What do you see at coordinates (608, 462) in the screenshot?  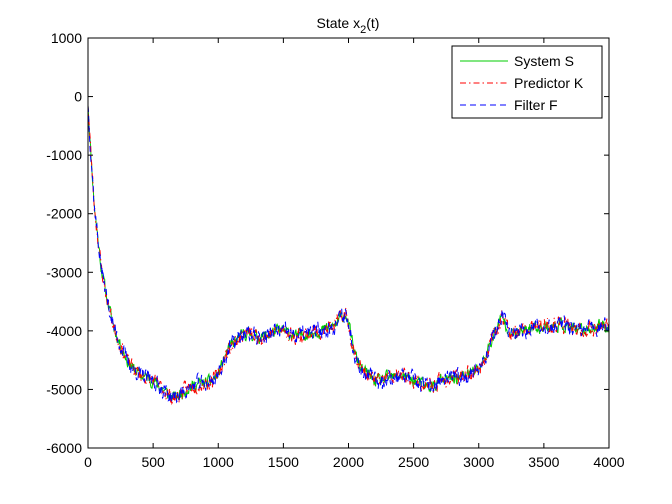 I see `x-tick-label: 4000` at bounding box center [608, 462].